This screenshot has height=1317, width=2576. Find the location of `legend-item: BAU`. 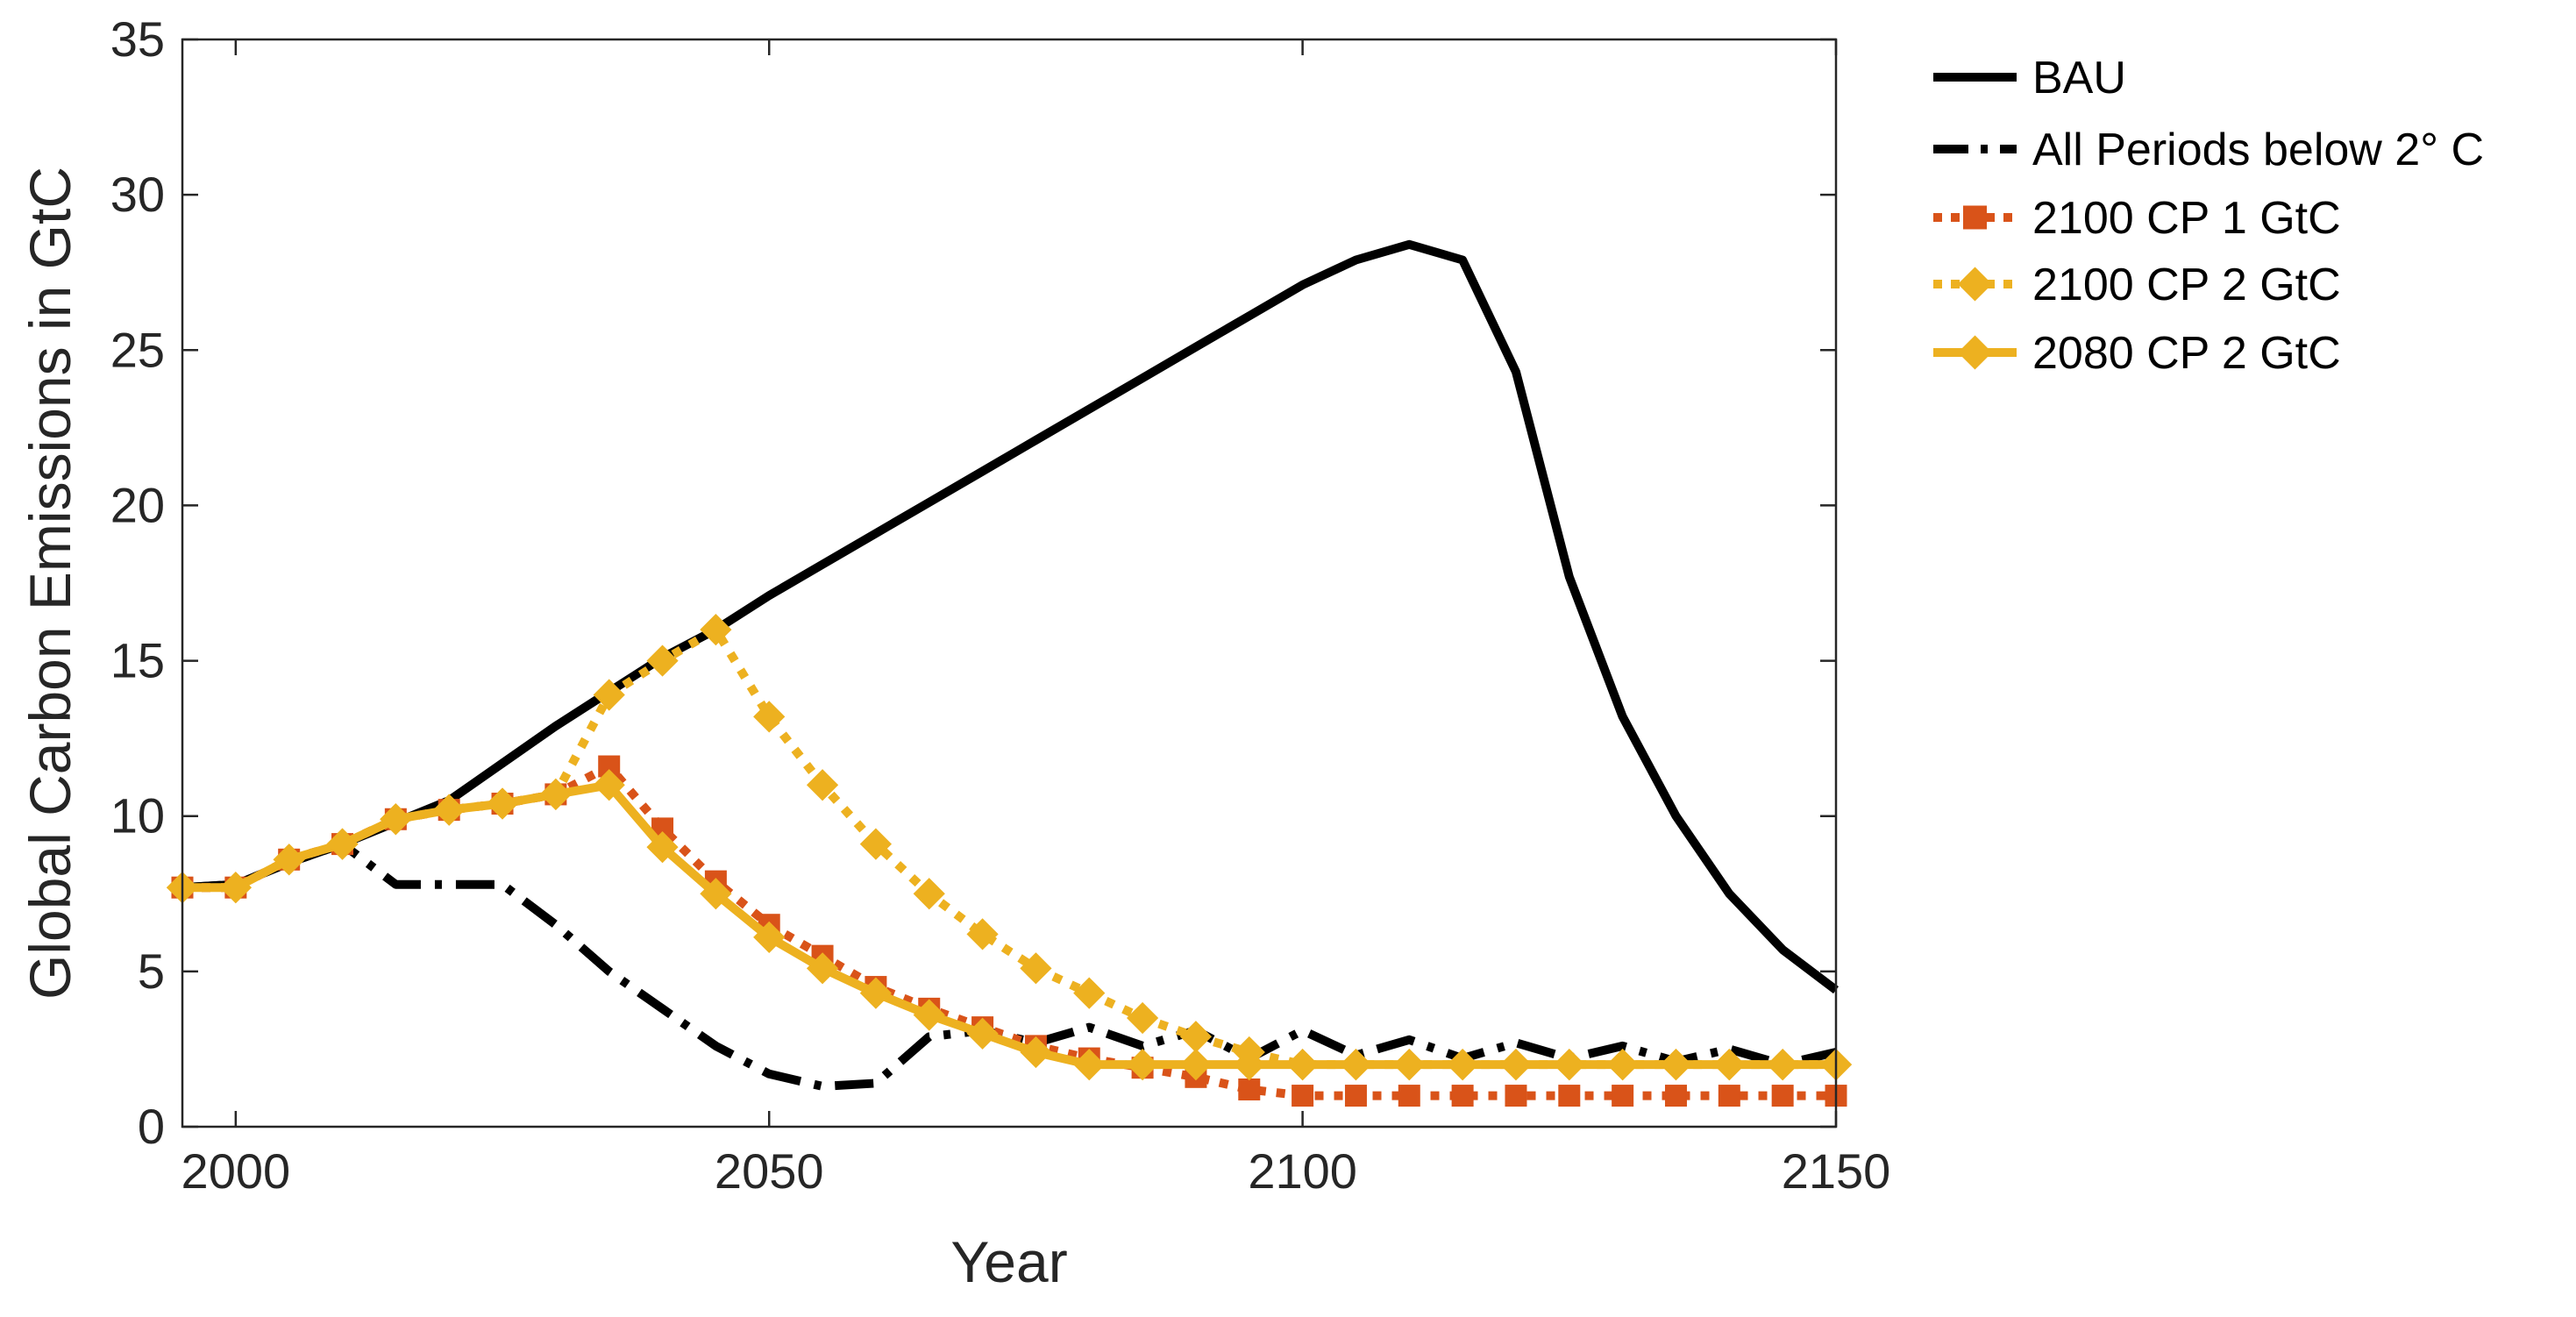

legend-item: BAU is located at coordinates (2029, 78).